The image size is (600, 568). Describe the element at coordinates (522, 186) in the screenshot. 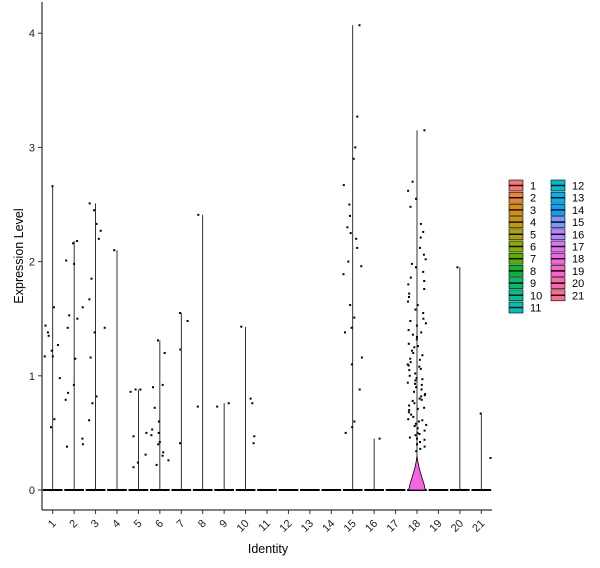

I see `legend-item-1: 1` at that location.